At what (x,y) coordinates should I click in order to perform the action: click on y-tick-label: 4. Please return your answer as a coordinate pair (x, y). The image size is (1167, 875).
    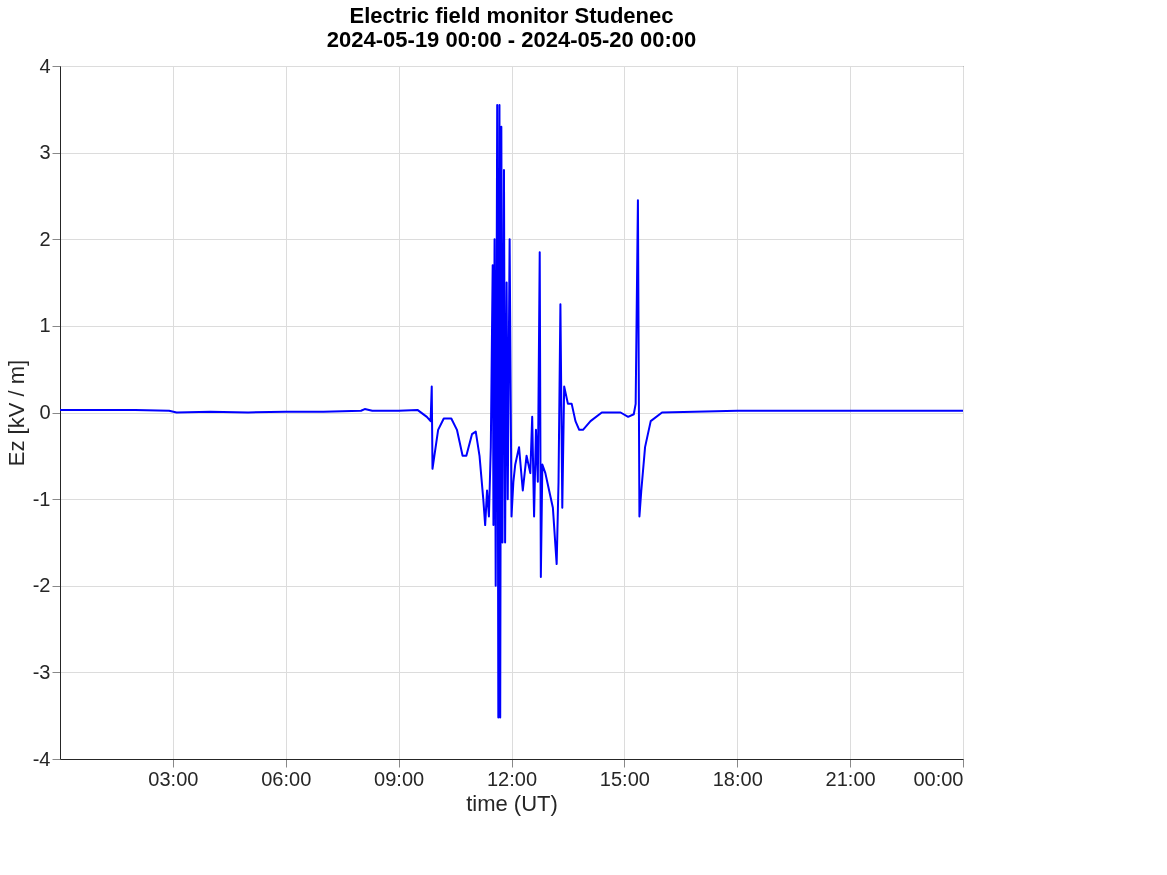
    Looking at the image, I should click on (45, 65).